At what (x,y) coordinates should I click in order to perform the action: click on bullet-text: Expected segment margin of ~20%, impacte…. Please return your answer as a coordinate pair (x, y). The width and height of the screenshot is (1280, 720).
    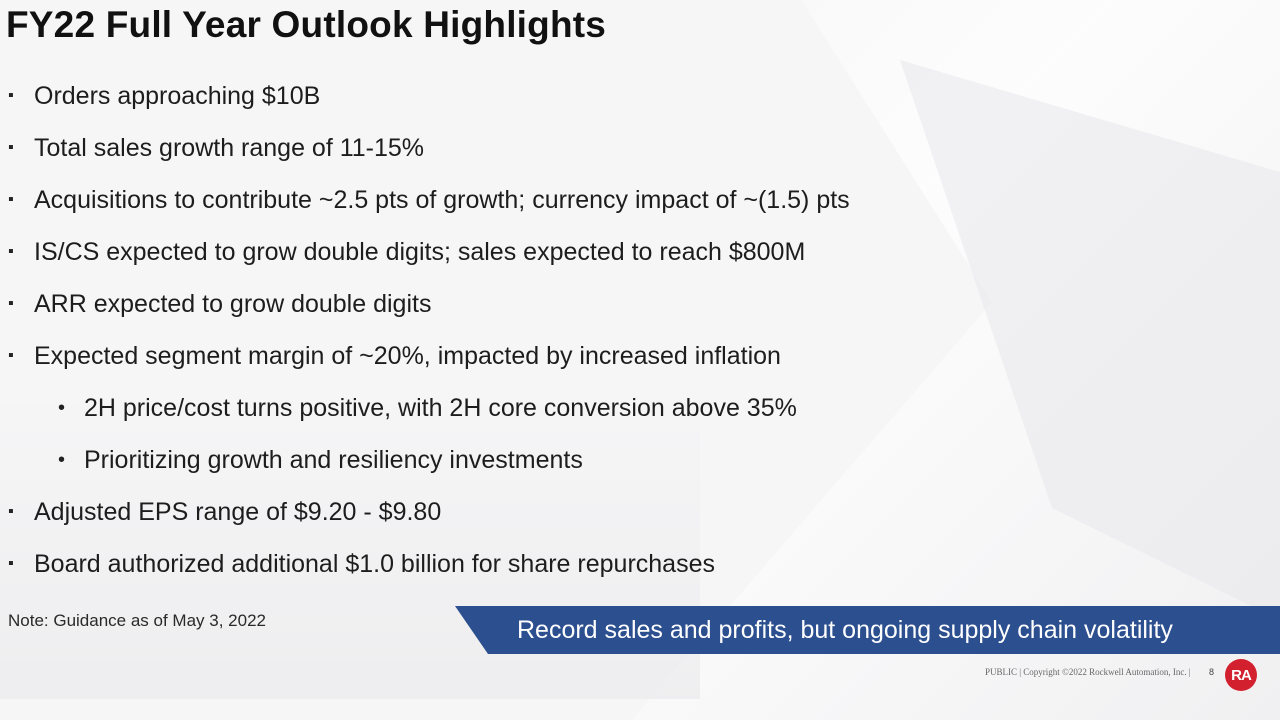
    Looking at the image, I should click on (407, 356).